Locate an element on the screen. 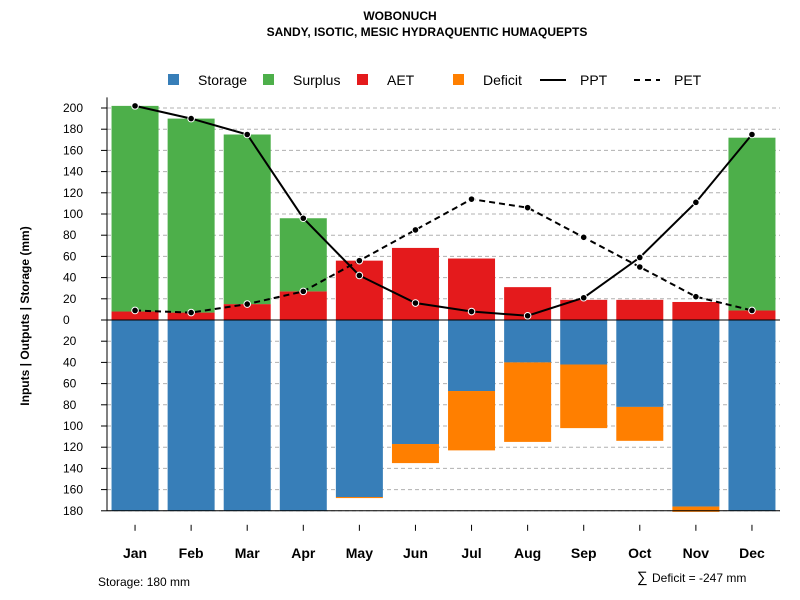  x-tick-label: Jan is located at coordinates (135, 553).